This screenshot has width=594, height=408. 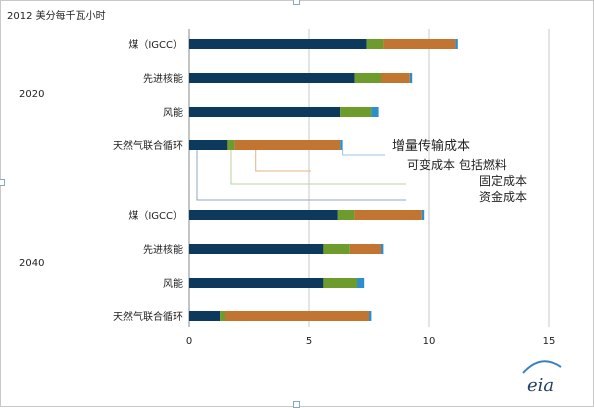 What do you see at coordinates (256, 249) in the screenshot?
I see `bar-segment-2040-1-s0` at bounding box center [256, 249].